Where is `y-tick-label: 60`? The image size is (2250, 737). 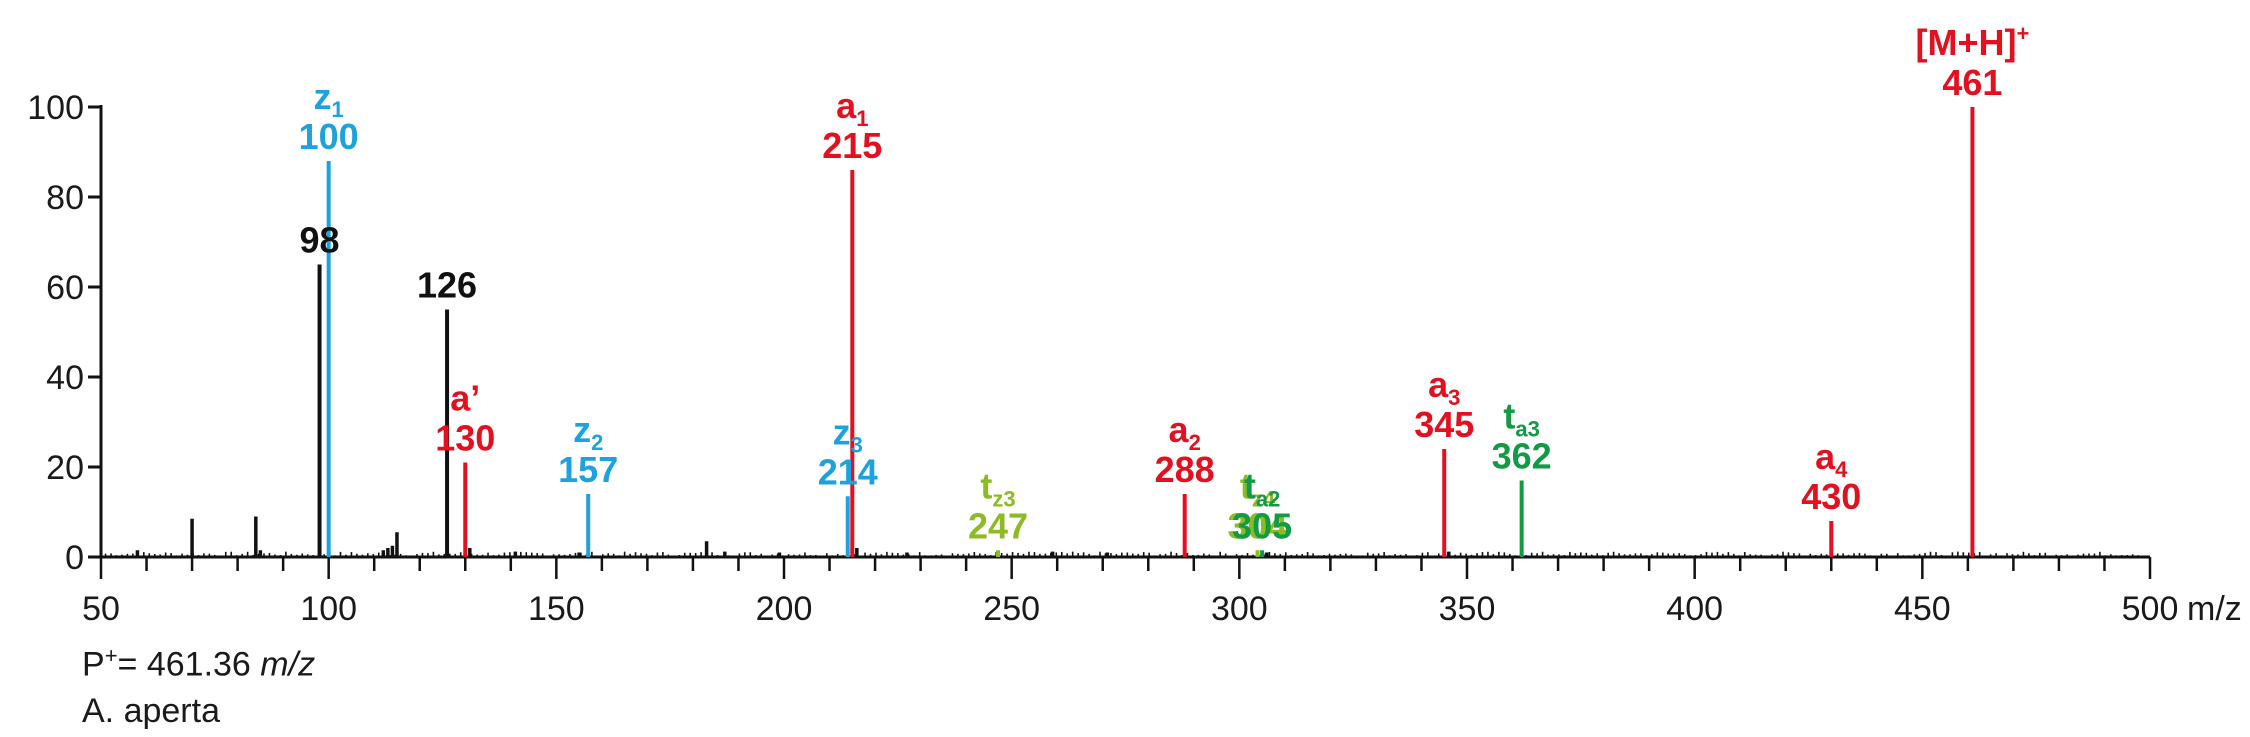 y-tick-label: 60 is located at coordinates (65, 288).